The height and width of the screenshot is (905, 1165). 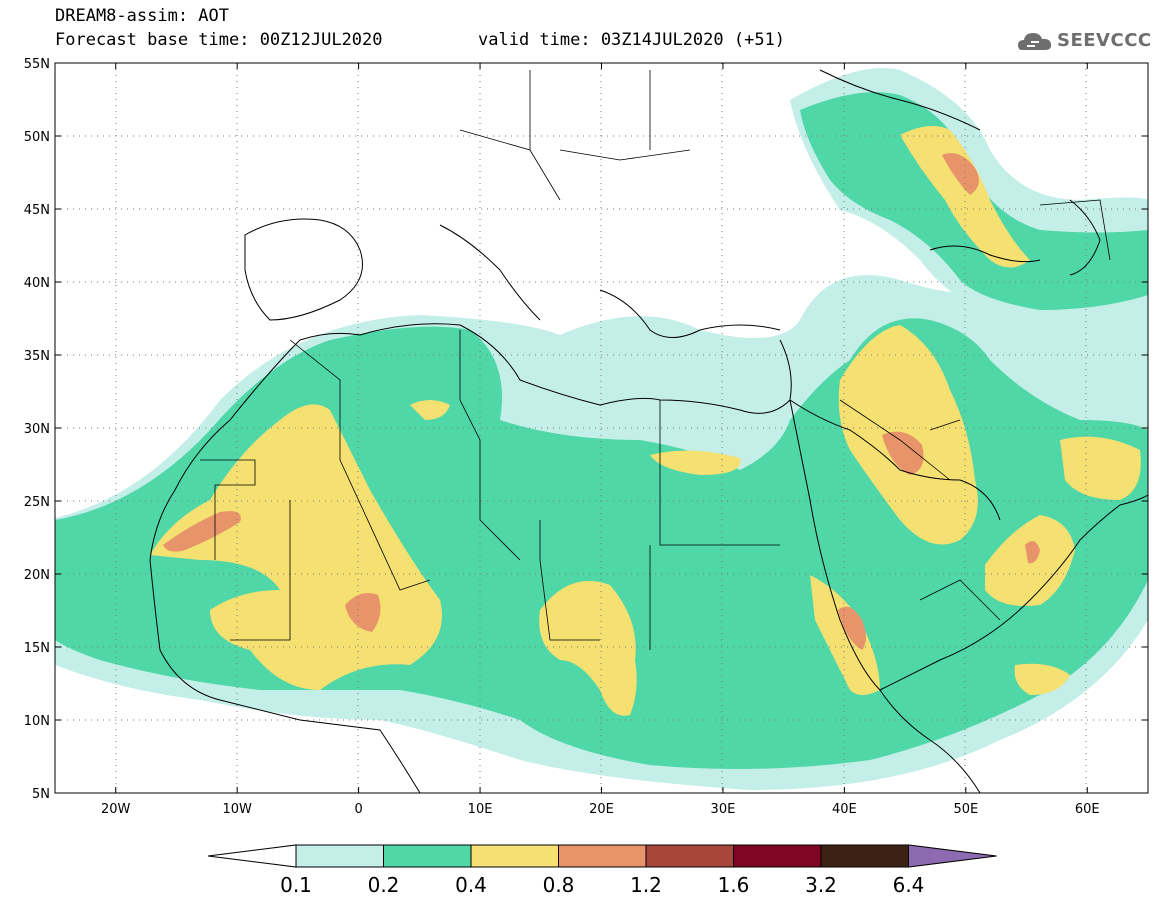 I want to click on lat-label-35N: 35N, so click(x=37, y=356).